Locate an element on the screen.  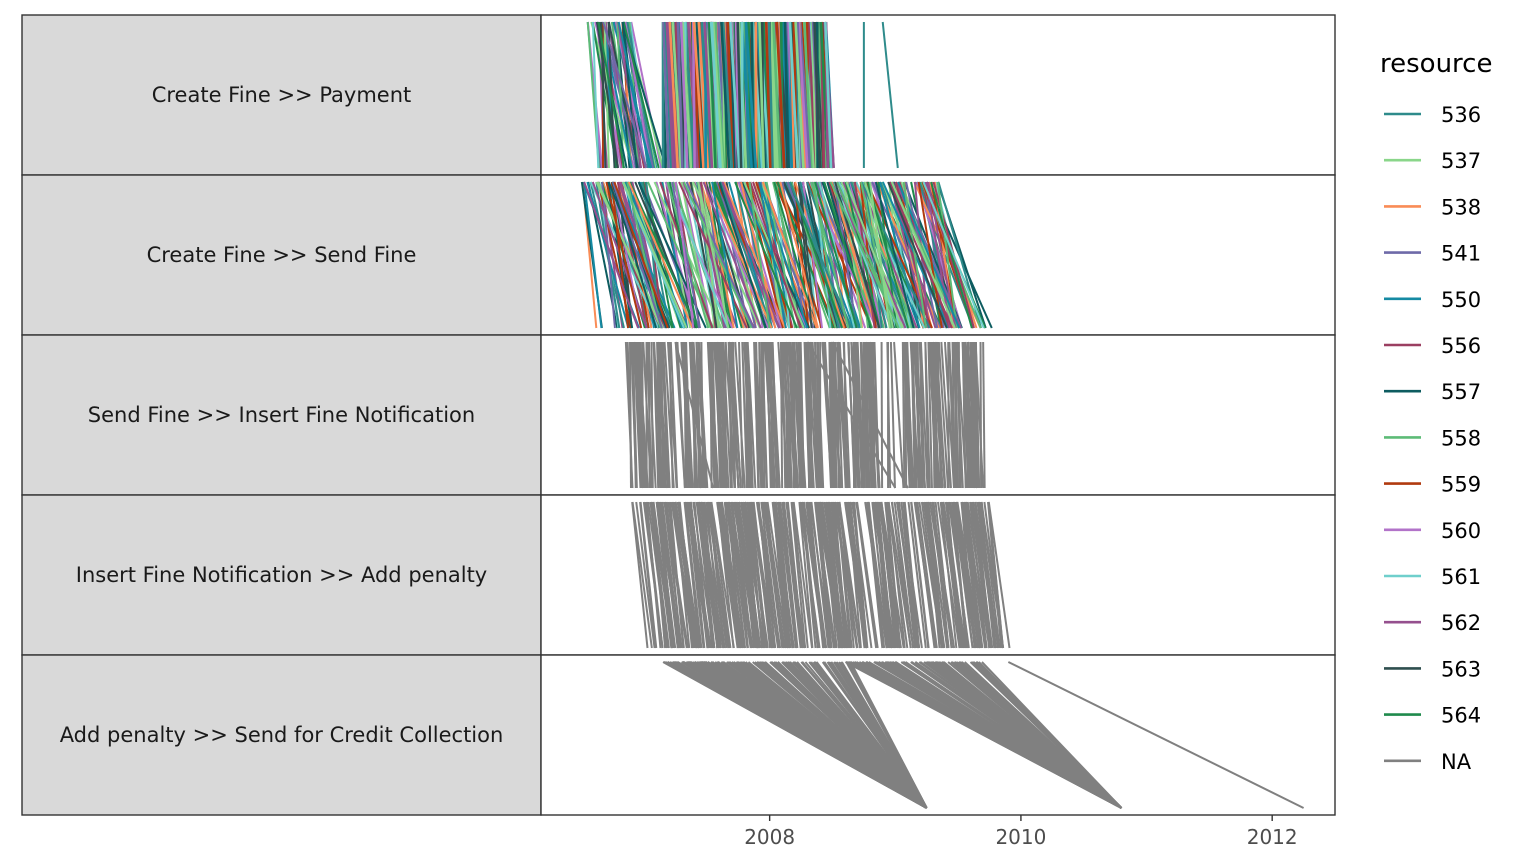
legend-label: 558 is located at coordinates (1461, 438).